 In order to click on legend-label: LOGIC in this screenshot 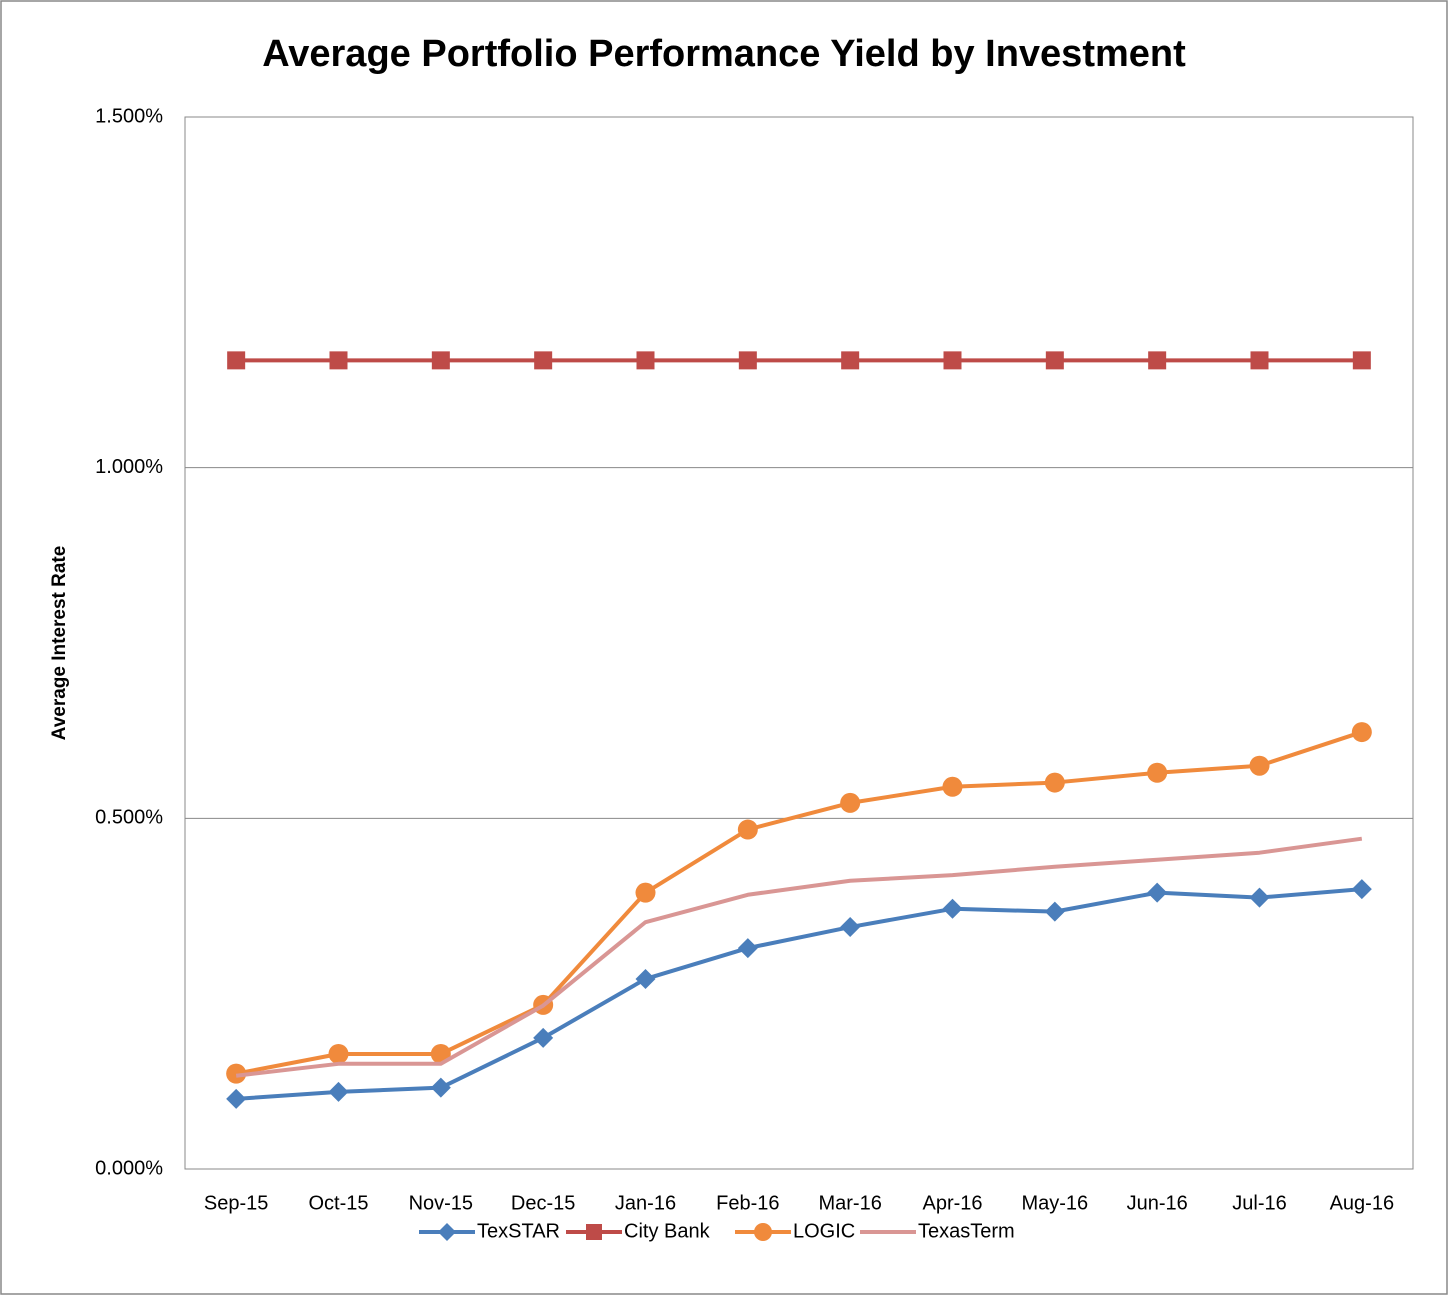, I will do `click(824, 1231)`.